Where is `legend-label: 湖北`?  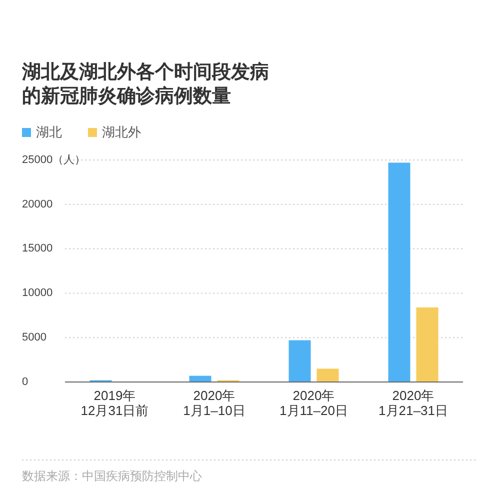
legend-label: 湖北 is located at coordinates (49, 132).